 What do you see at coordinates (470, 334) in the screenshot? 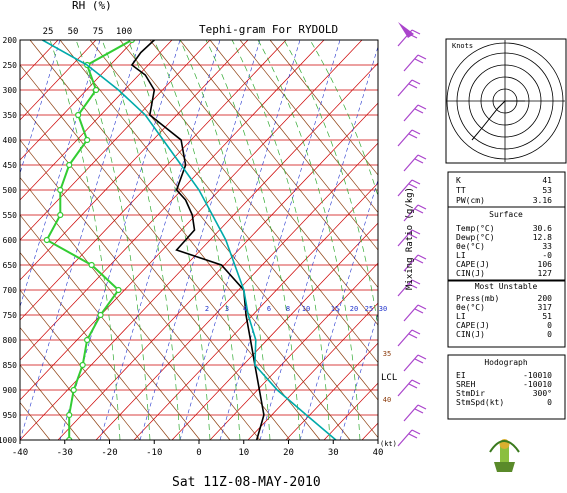
I see `index-label: CIN(J)` at bounding box center [470, 334].